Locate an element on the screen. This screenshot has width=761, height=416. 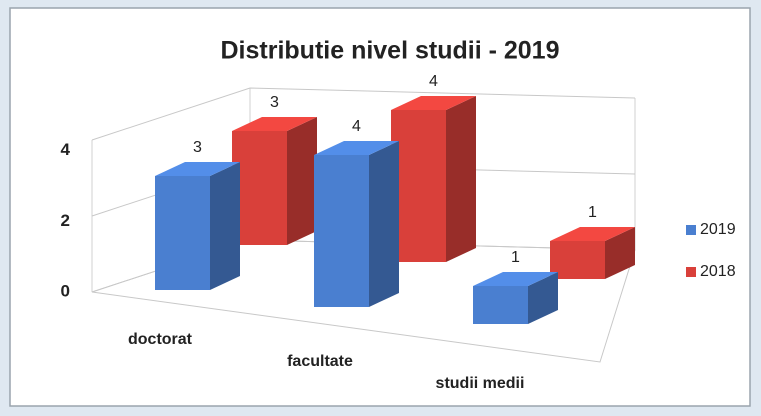
x-tick-label: facultate is located at coordinates (320, 361).